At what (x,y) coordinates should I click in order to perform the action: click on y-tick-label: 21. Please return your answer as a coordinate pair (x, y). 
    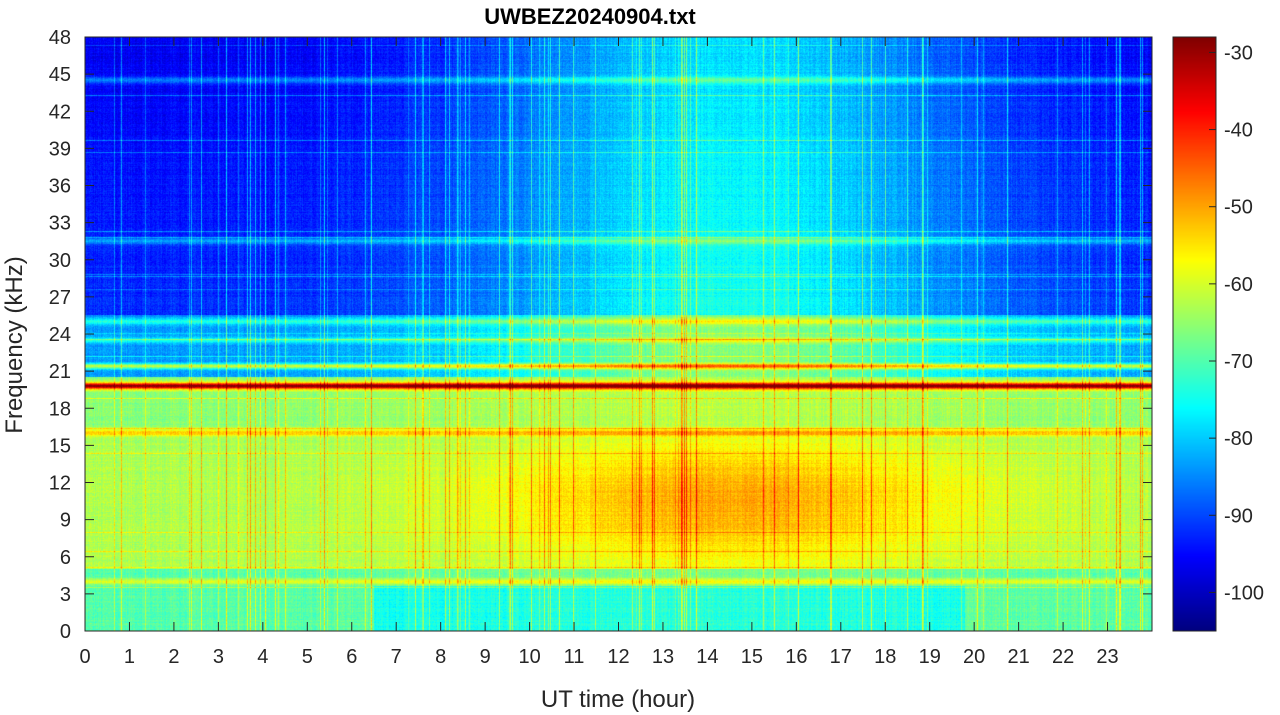
    Looking at the image, I should click on (60, 372).